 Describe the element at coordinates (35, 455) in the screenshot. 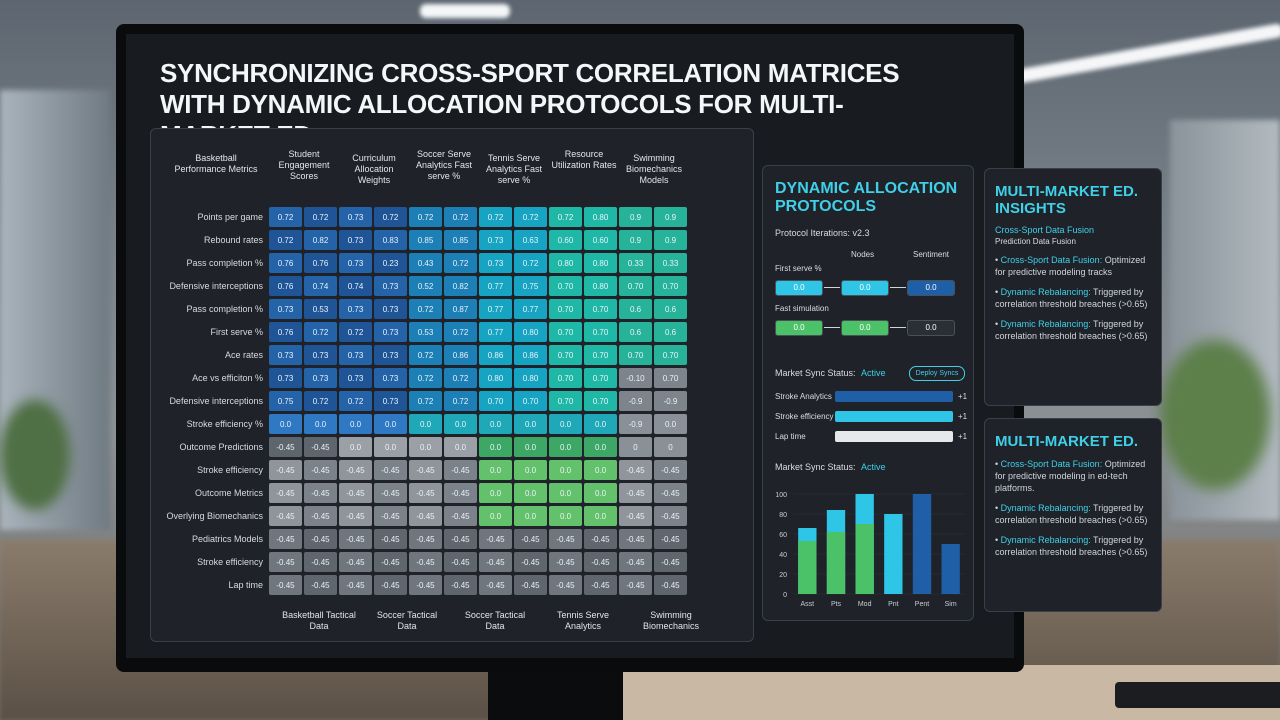

I see `plant` at that location.